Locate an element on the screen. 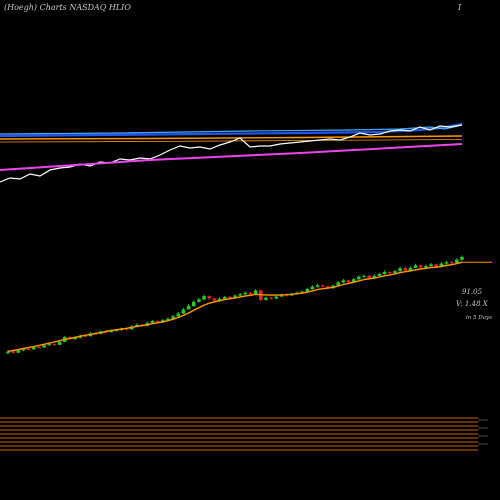  band-orange is located at coordinates (231, 137).